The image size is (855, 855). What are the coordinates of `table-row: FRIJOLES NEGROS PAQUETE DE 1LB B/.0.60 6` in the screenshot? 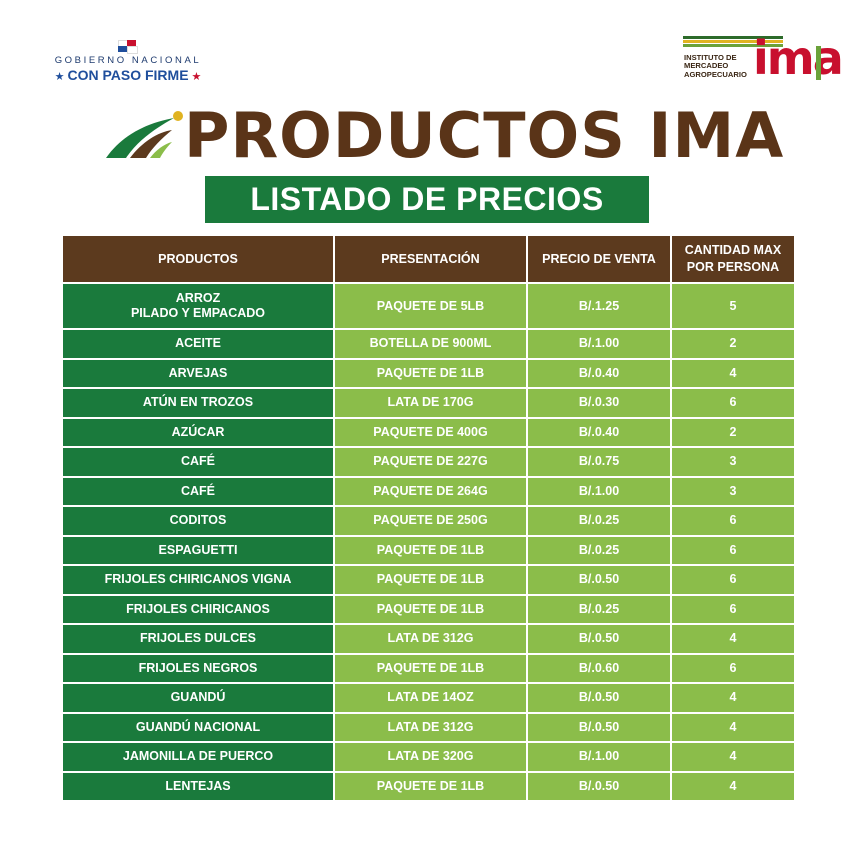 It's located at (428, 668).